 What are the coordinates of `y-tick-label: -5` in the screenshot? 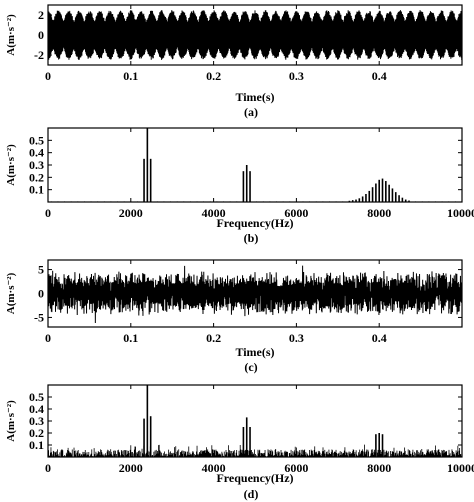 It's located at (39, 317).